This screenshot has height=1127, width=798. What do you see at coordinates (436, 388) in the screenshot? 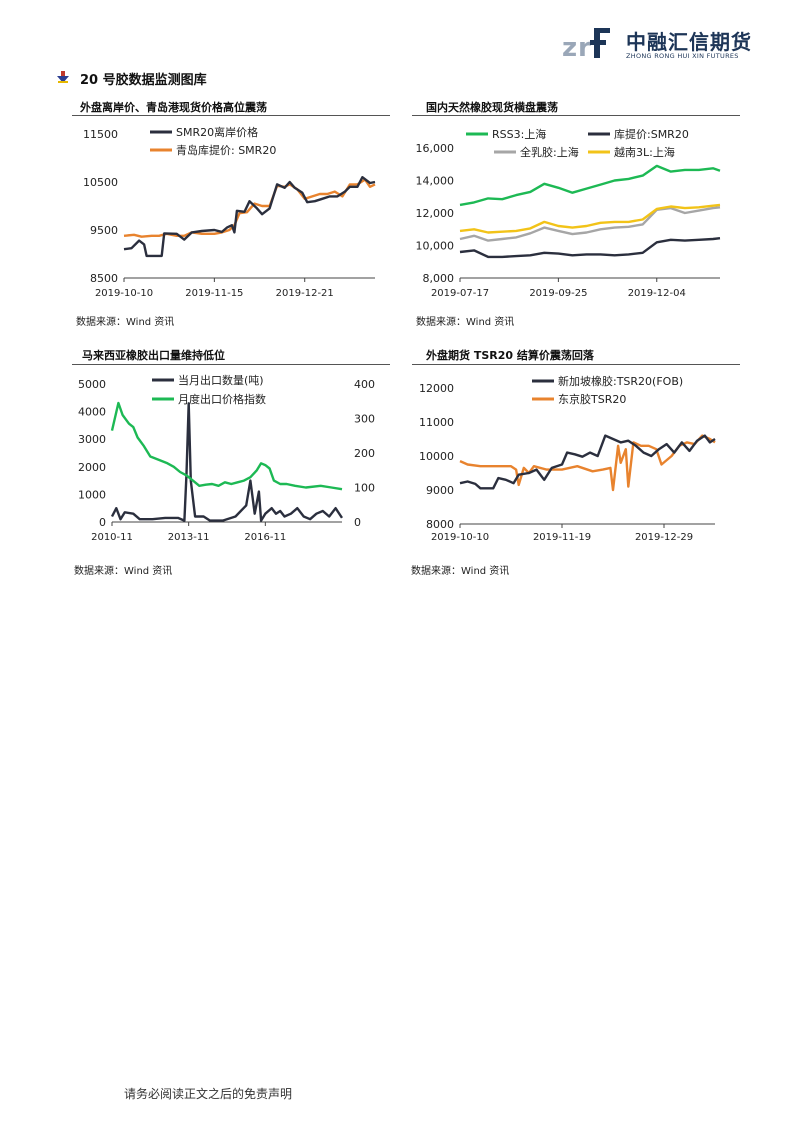
I see `y-tick-label: 12000` at bounding box center [436, 388].